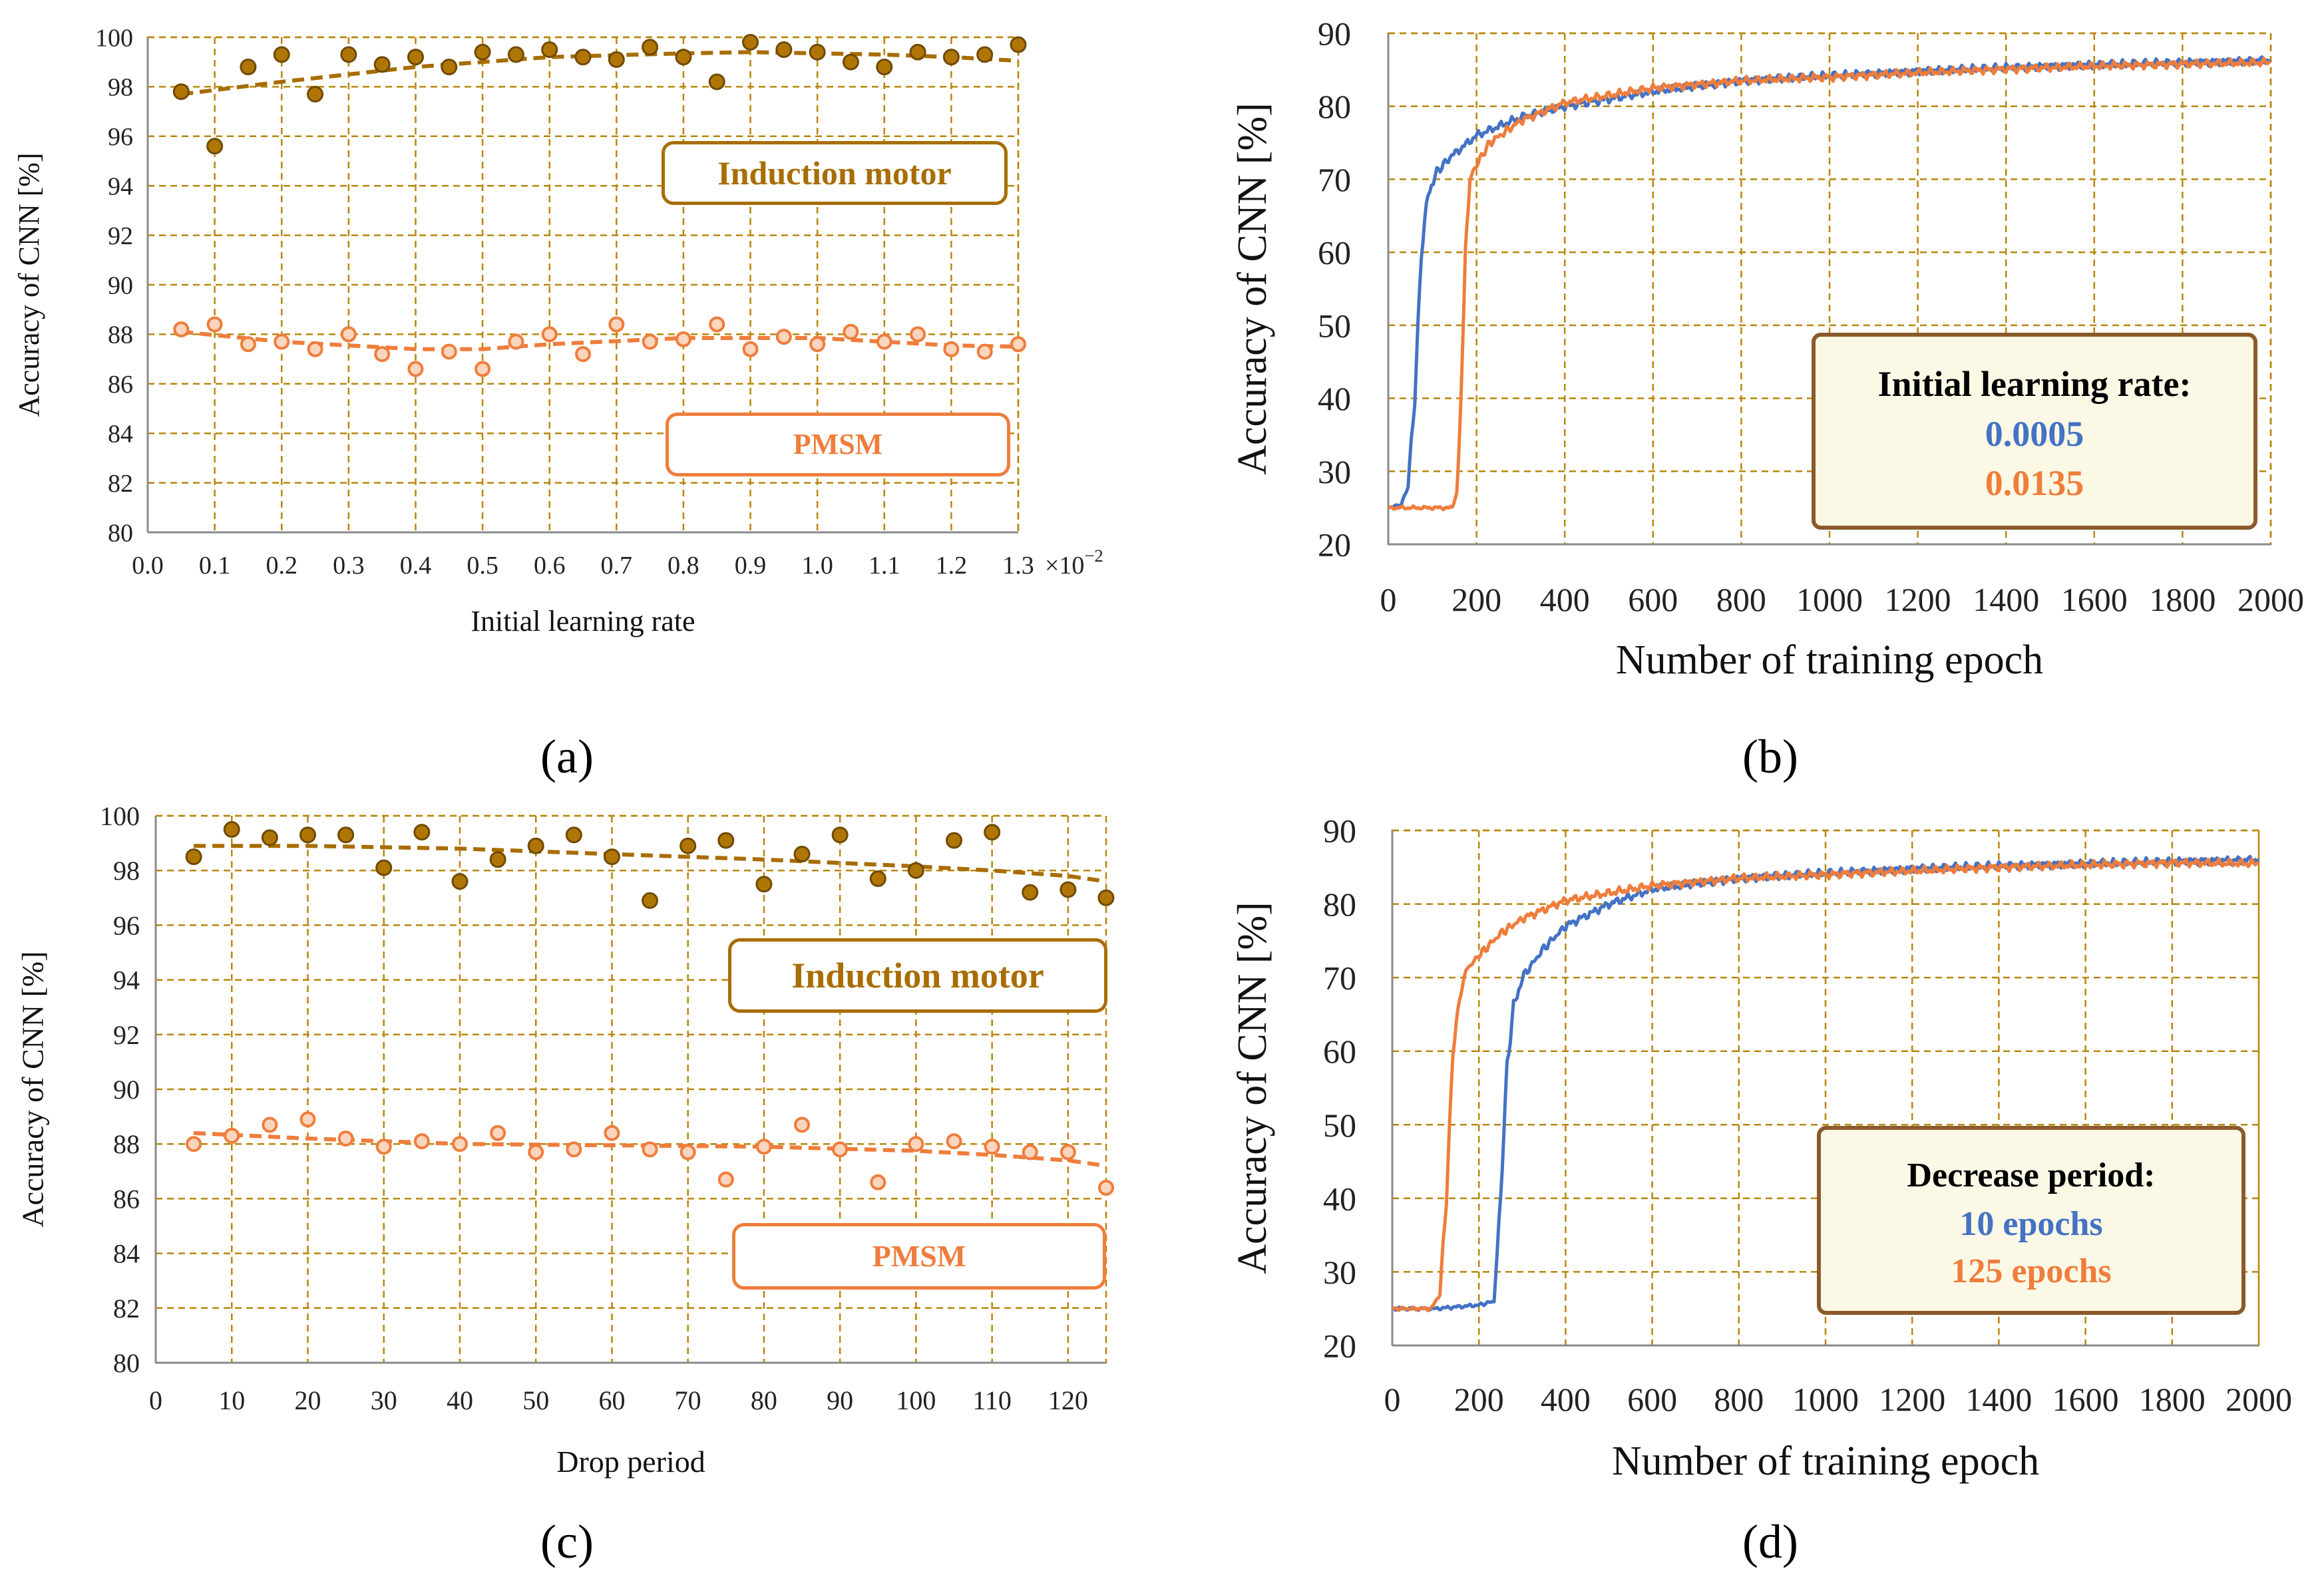 Image resolution: width=2324 pixels, height=1589 pixels. I want to click on chart-a-x-tick-label: 1.2, so click(952, 566).